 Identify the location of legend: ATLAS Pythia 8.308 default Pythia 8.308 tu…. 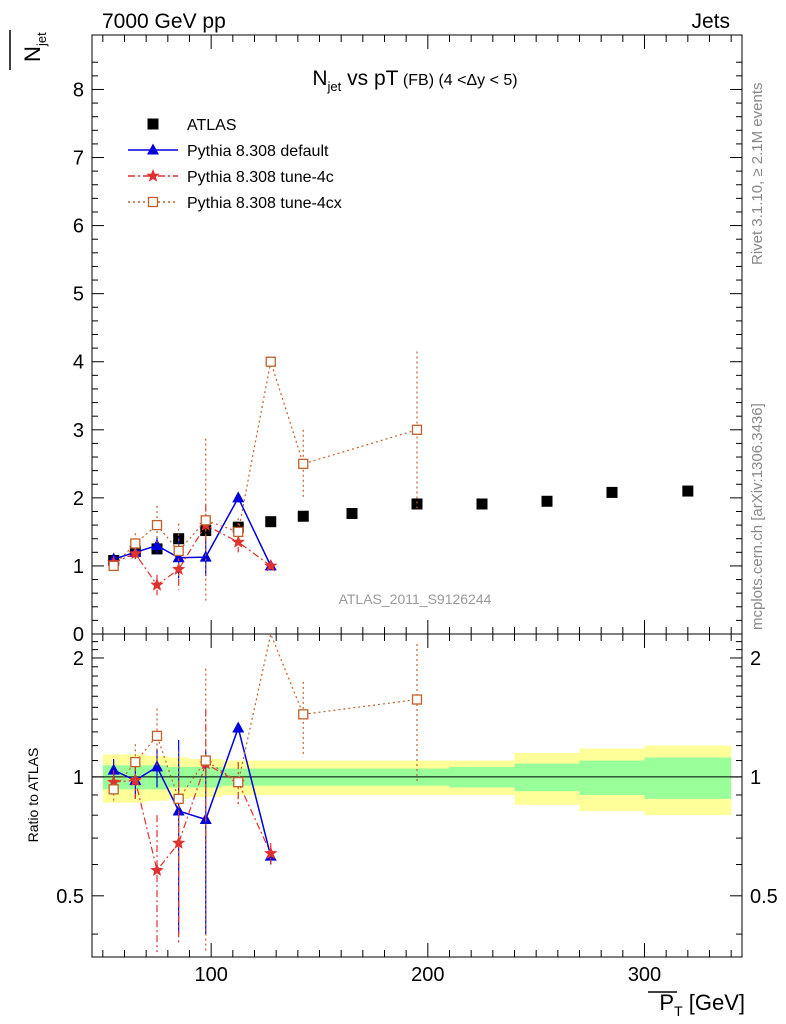
(235, 164).